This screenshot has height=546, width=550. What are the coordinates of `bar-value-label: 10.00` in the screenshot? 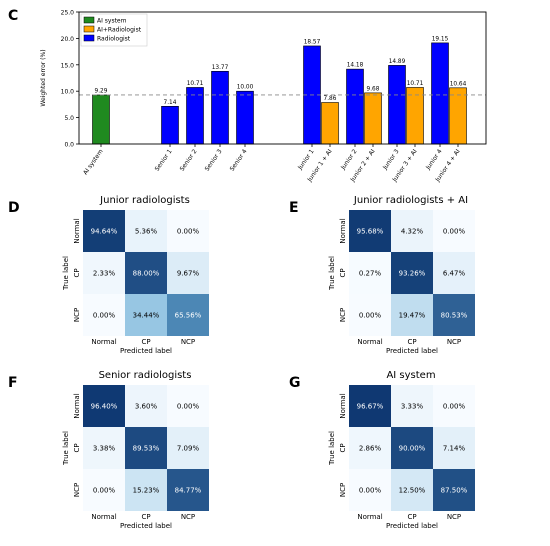 It's located at (245, 88).